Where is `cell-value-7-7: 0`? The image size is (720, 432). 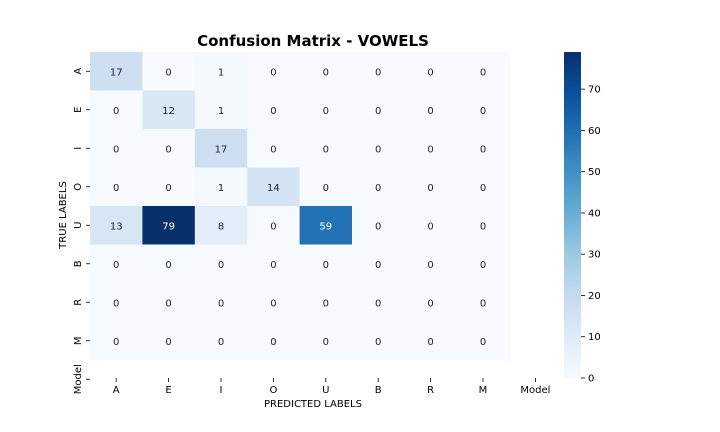
cell-value-7-7: 0 is located at coordinates (483, 342).